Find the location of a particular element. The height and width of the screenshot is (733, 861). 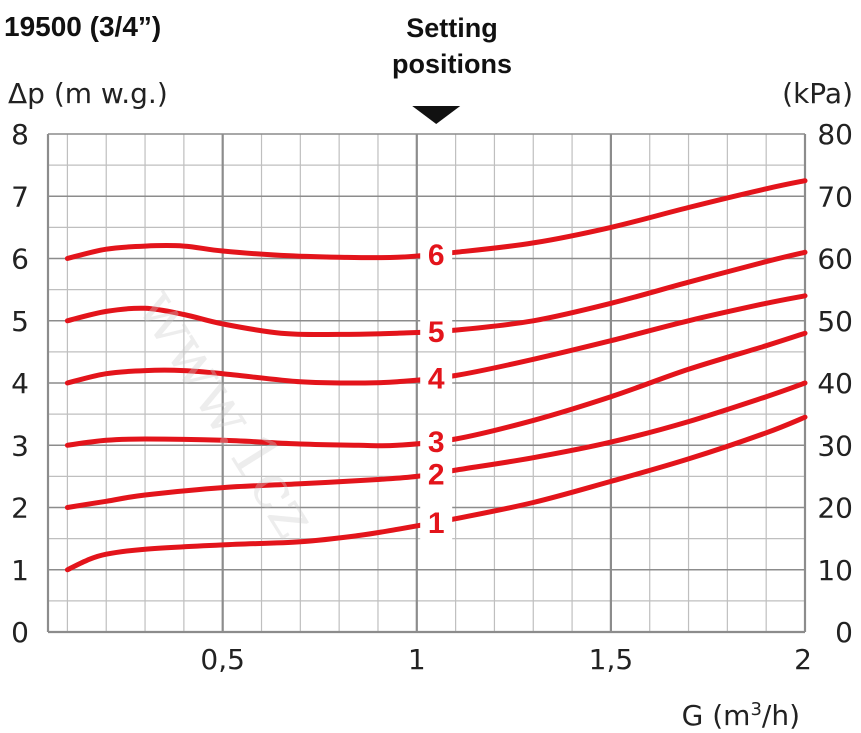

y-tick-left: 5 is located at coordinates (20, 321).